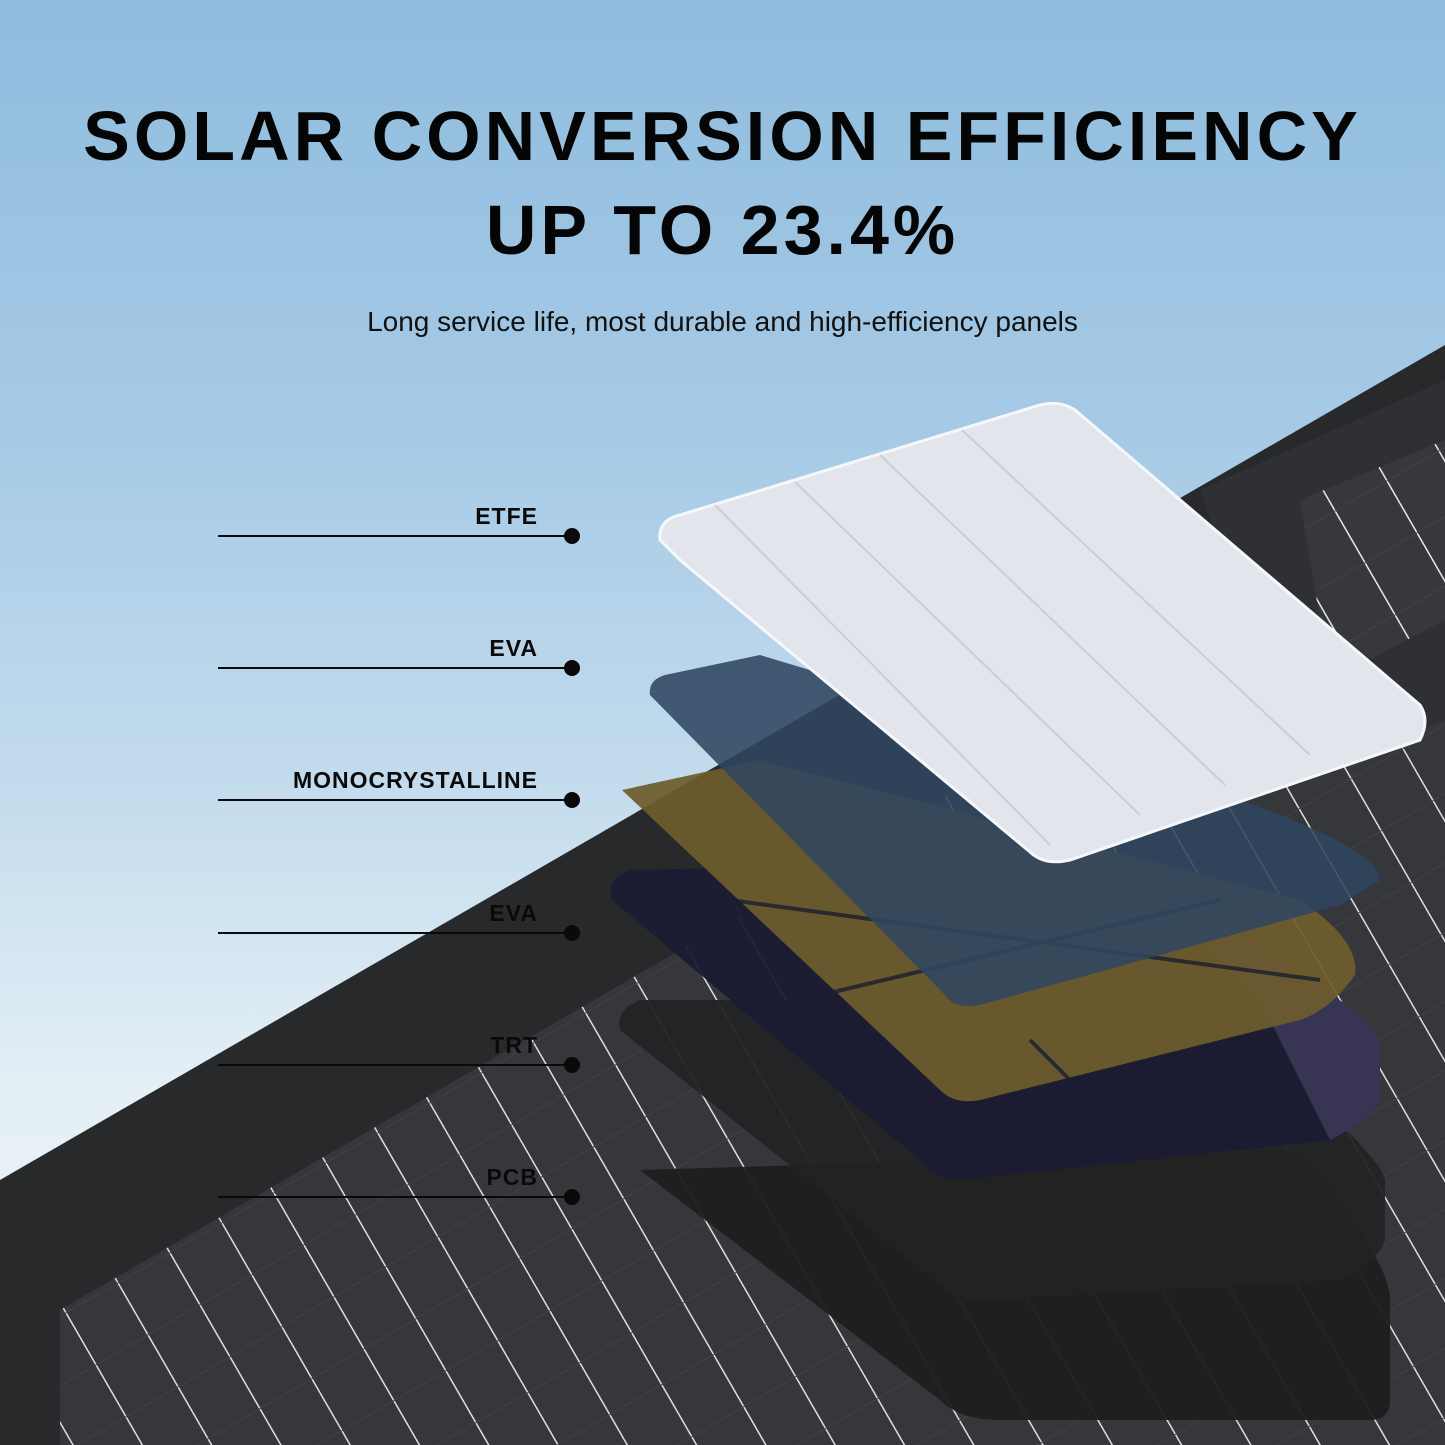  Describe the element at coordinates (722, 136) in the screenshot. I see `headline-line-1: SOLAR CONVERSION EFFICIENCY` at that location.